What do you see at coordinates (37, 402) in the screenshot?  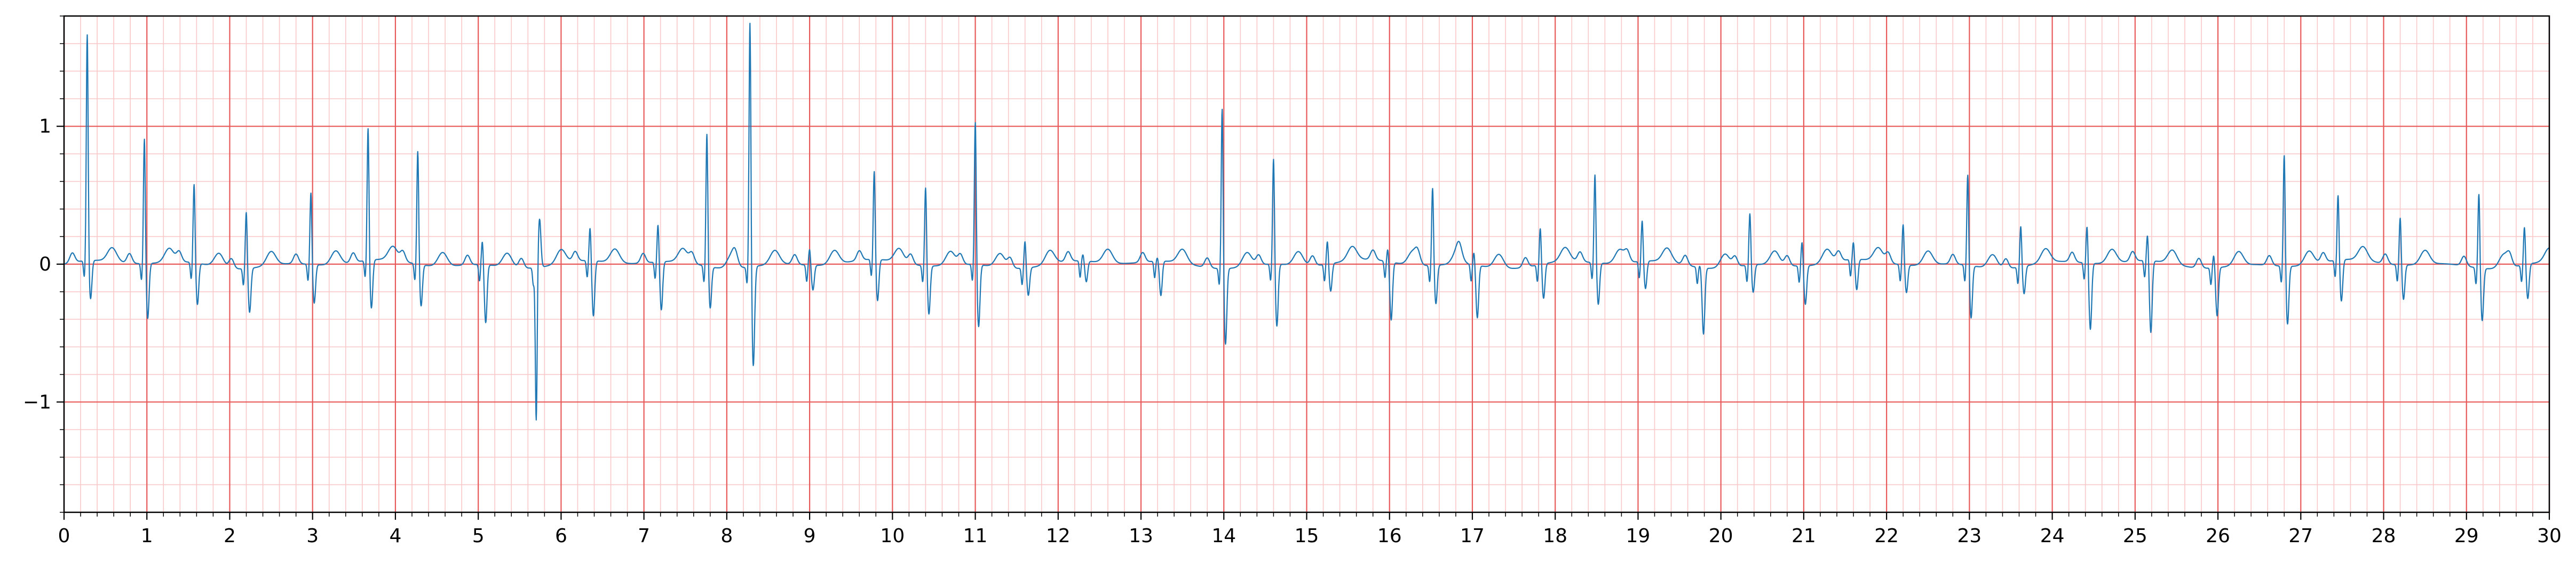 I see `y-tick-label: −1` at bounding box center [37, 402].